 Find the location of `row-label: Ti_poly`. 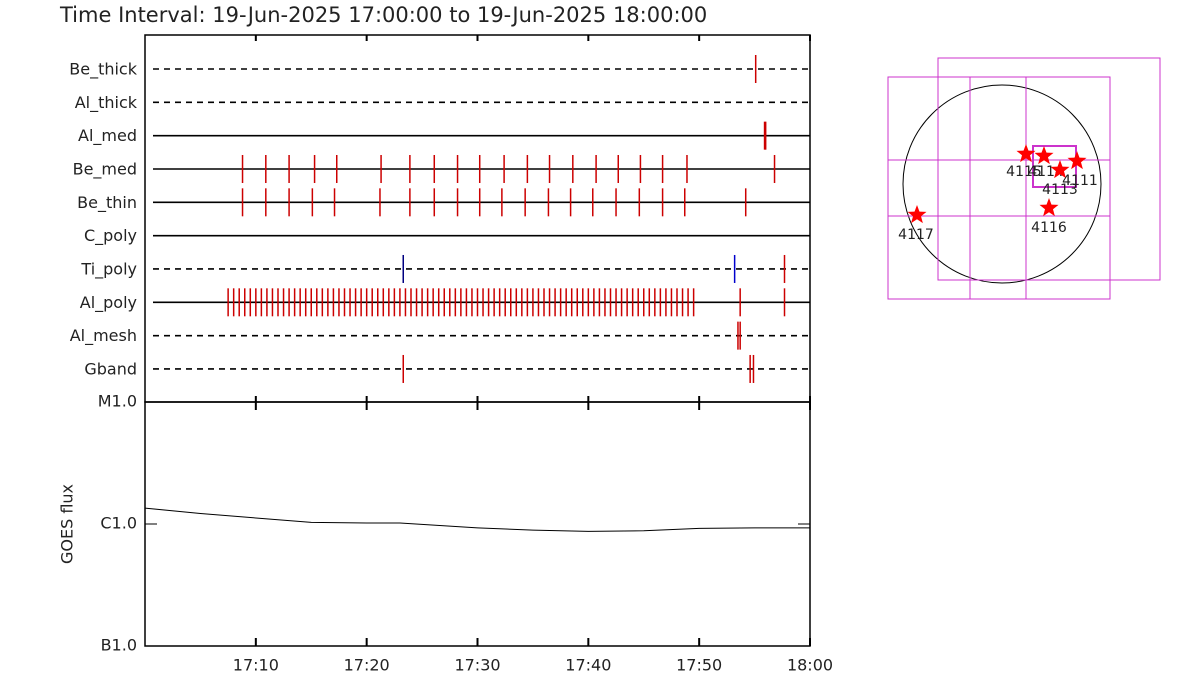

row-label: Ti_poly is located at coordinates (108, 269).